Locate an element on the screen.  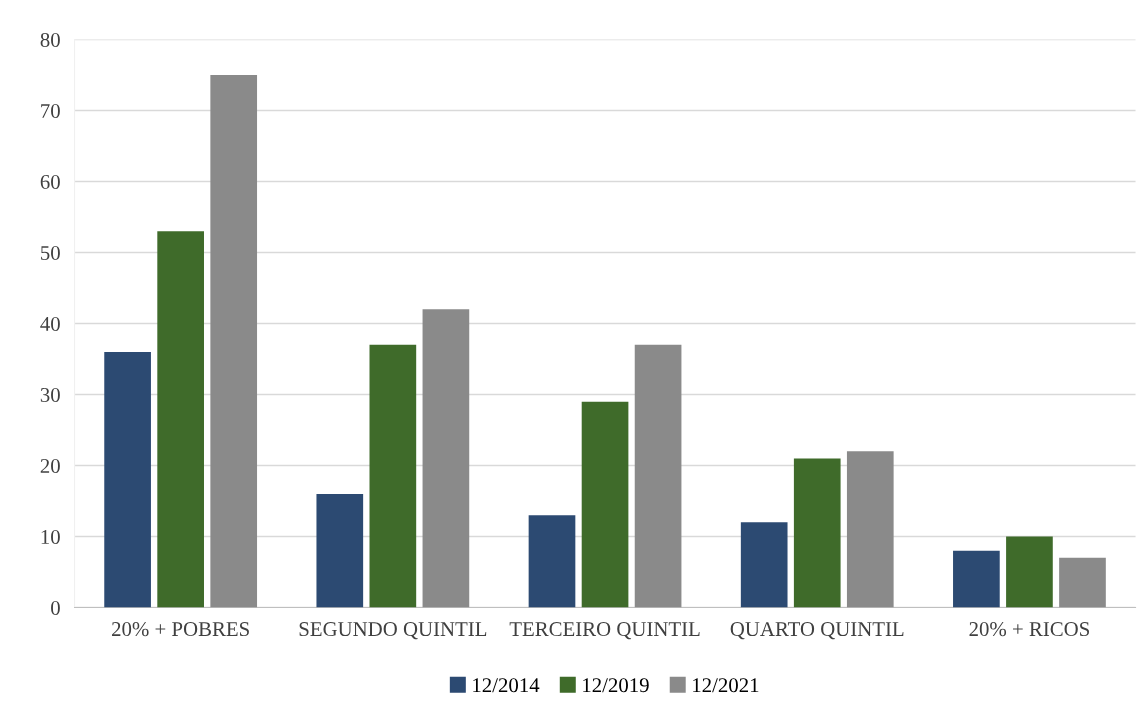
y-tick-label: 0 is located at coordinates (55, 607).